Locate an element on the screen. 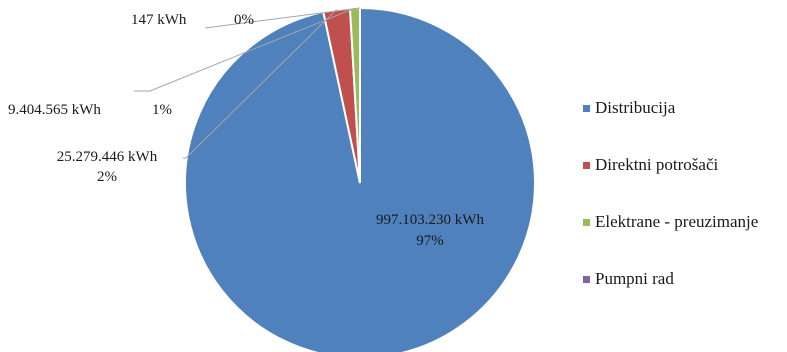 The image size is (787, 352). legend-swatch-distribucija is located at coordinates (586, 108).